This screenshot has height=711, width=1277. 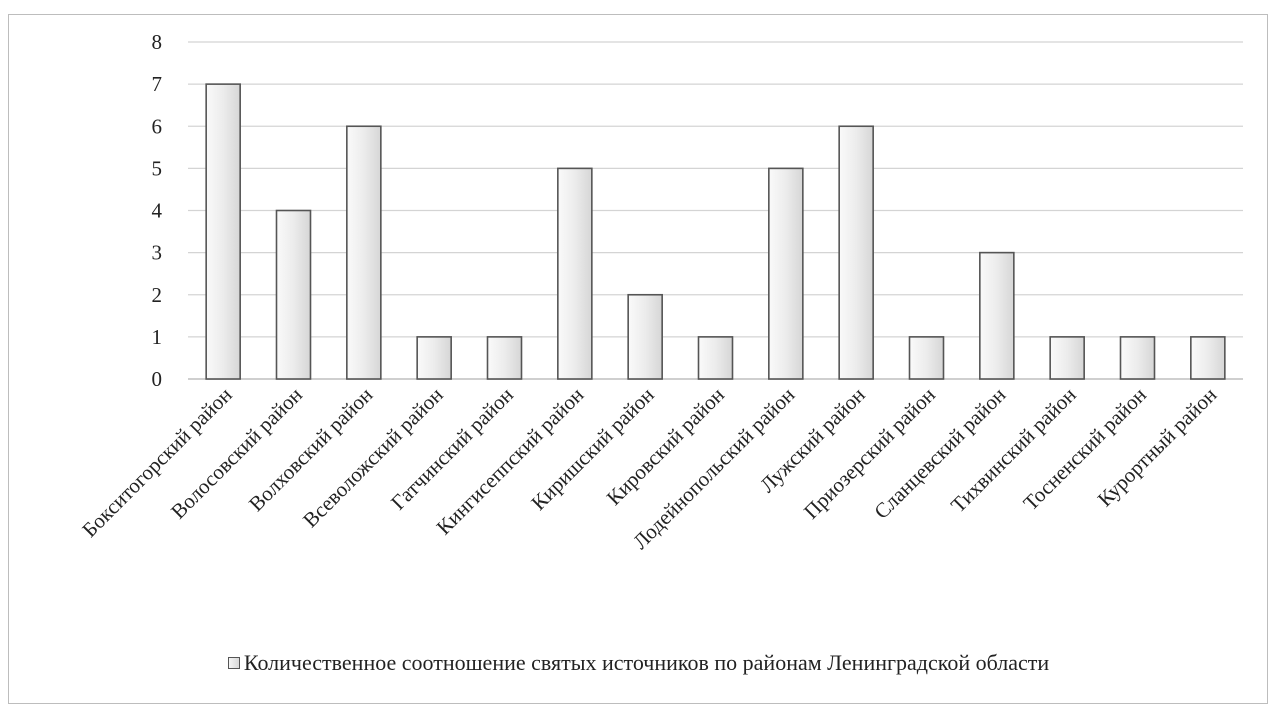 I want to click on y-axis-ticks: 0 1 2 3 4 5 6 7 8, so click(x=157, y=210).